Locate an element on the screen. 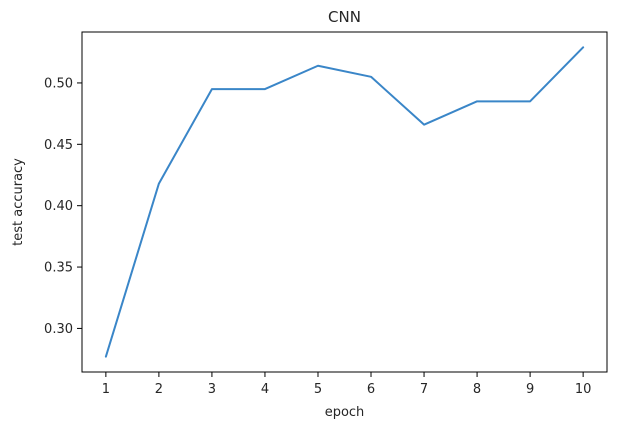 This screenshot has height=440, width=628. x-tick-label: 5 is located at coordinates (318, 389).